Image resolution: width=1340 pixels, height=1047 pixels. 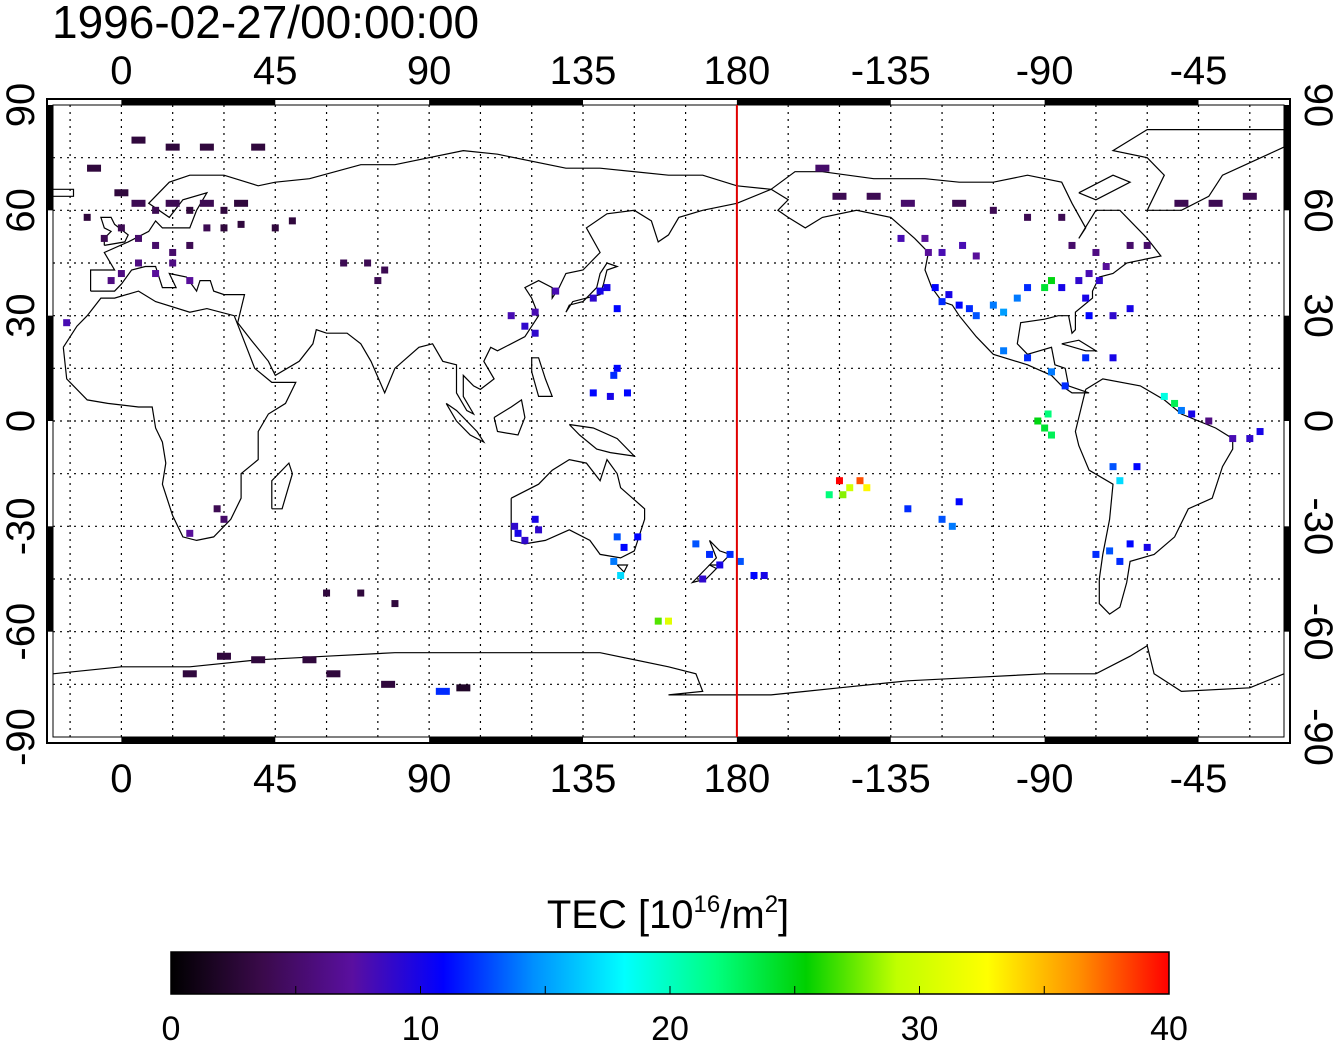 I want to click on left-lat-label: -90, so click(x=21, y=737).